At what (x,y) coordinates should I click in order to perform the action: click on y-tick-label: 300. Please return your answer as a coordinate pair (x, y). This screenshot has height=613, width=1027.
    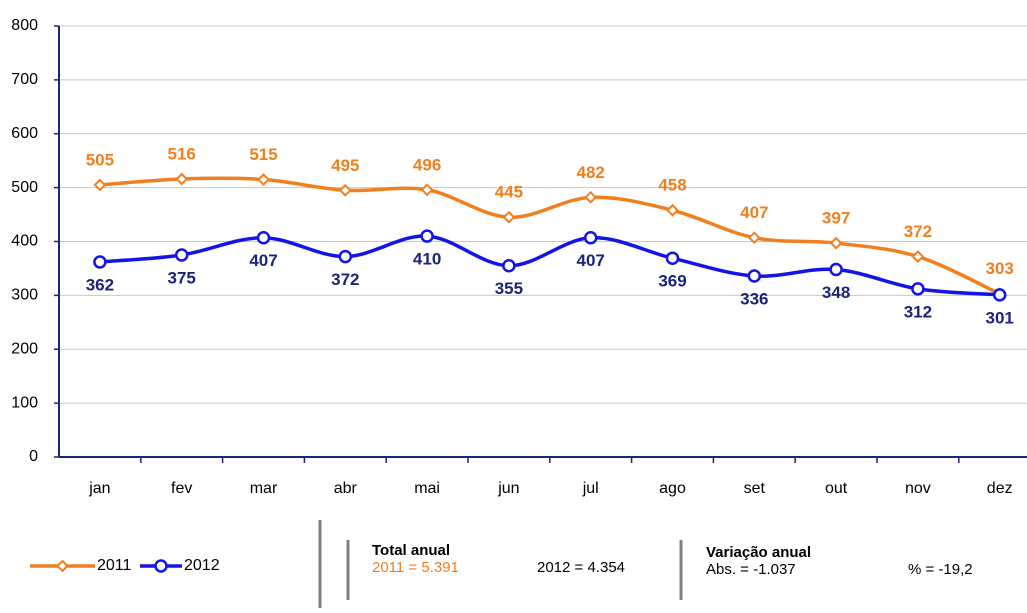
    Looking at the image, I should click on (24, 295).